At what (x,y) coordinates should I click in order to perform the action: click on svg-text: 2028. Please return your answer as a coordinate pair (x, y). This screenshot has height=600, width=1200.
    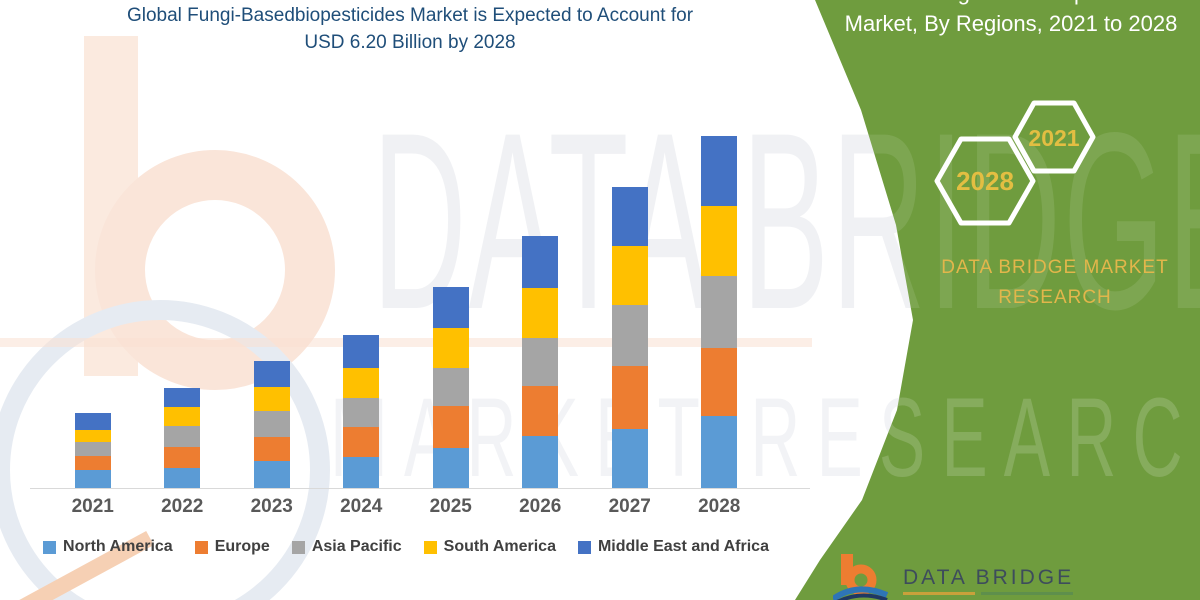
    Looking at the image, I should click on (985, 181).